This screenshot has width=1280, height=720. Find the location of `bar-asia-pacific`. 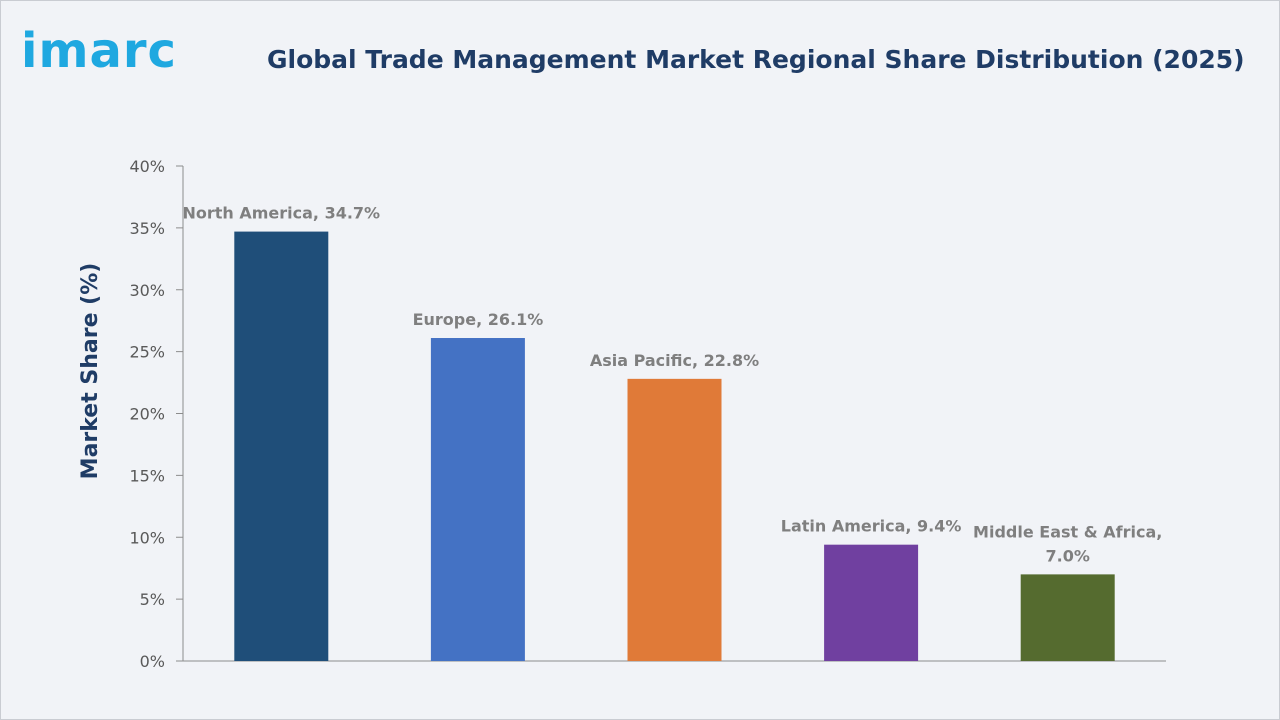

bar-asia-pacific is located at coordinates (674, 519).